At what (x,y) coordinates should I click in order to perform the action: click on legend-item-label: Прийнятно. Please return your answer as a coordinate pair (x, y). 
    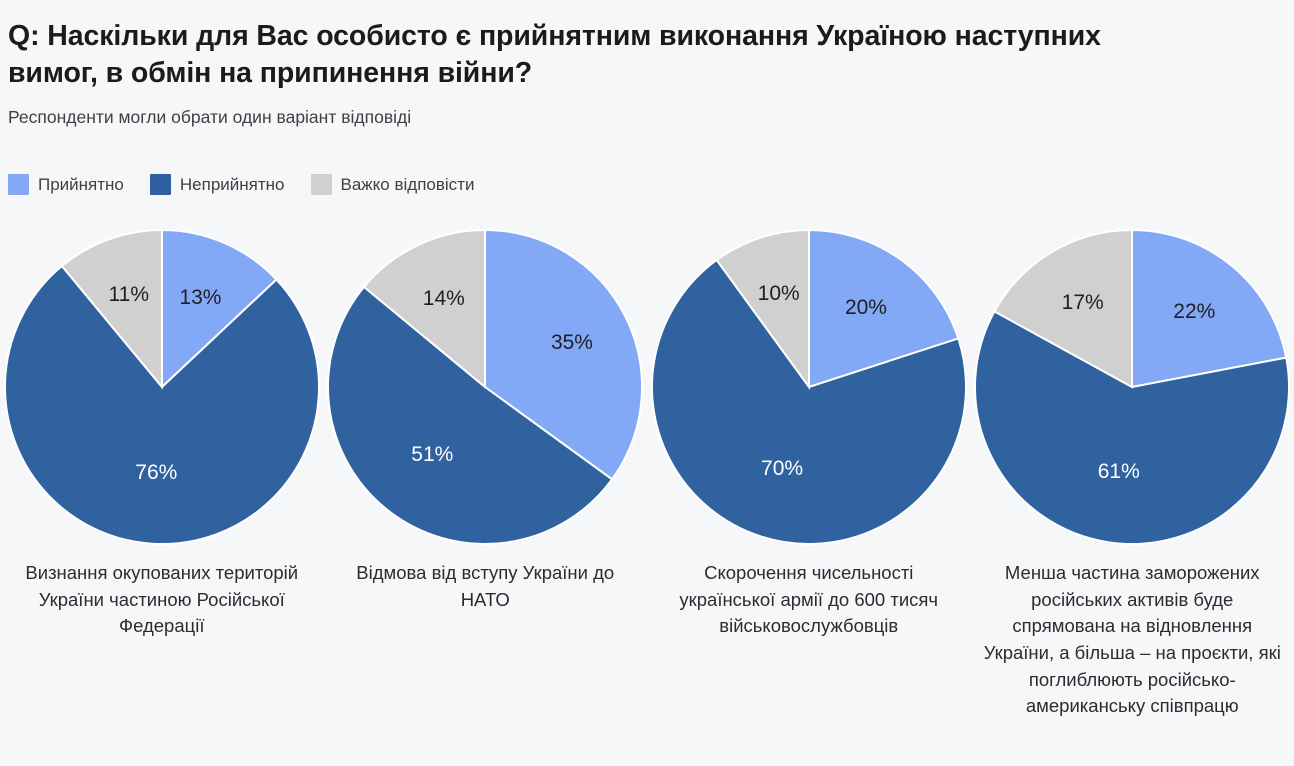
    Looking at the image, I should click on (81, 184).